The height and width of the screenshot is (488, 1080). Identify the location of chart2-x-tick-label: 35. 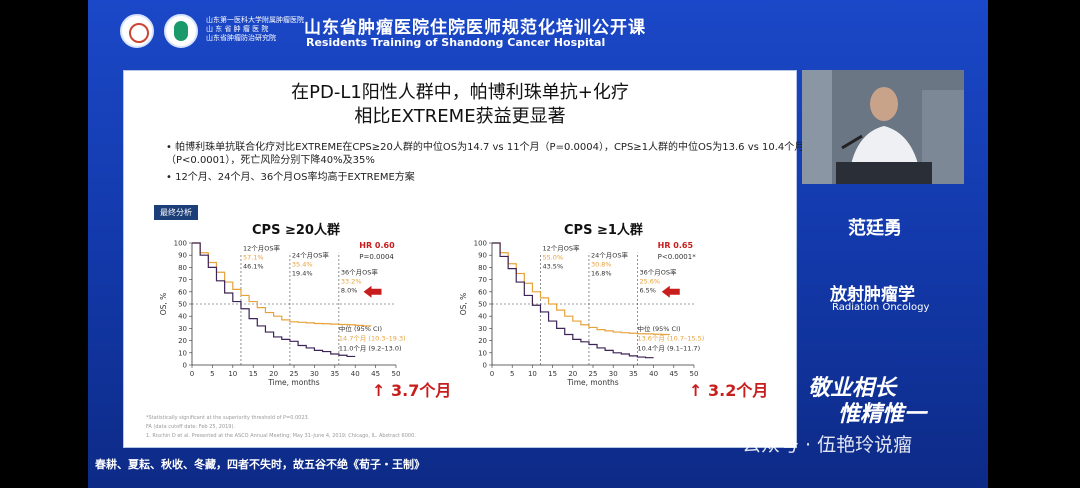
(633, 374).